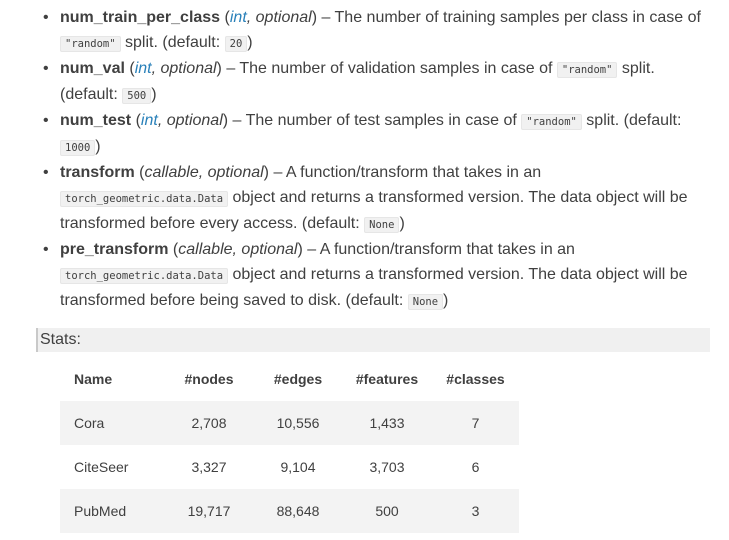 The height and width of the screenshot is (540, 729). What do you see at coordinates (209, 467) in the screenshot?
I see `cell-nodes: 3,327` at bounding box center [209, 467].